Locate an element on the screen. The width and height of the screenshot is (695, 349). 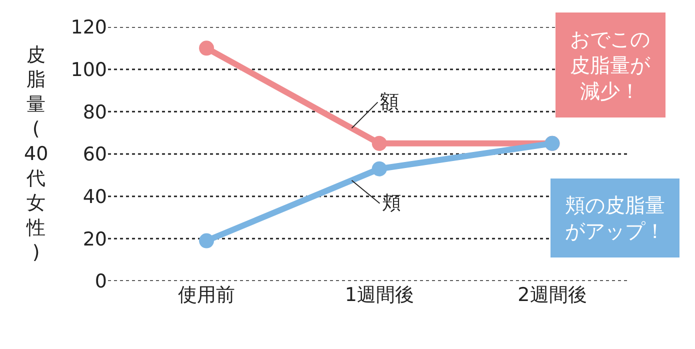
y-tick-label: 60 is located at coordinates (94, 155).